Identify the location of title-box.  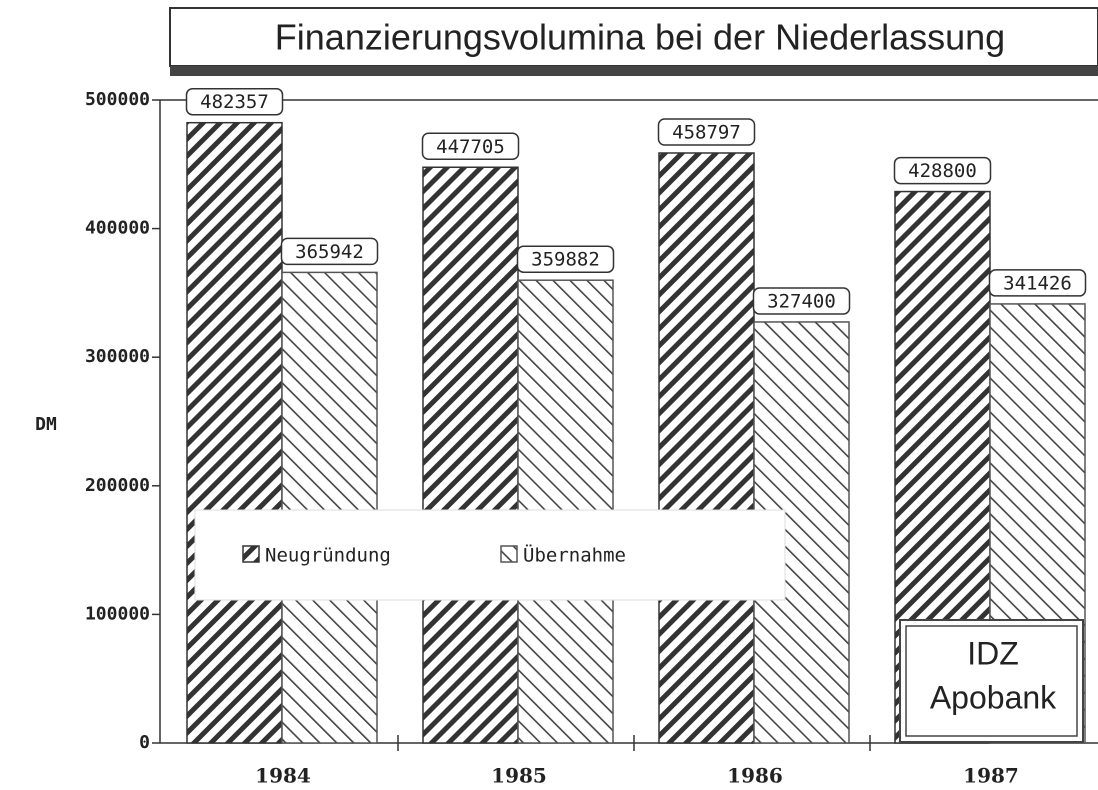
(633, 37).